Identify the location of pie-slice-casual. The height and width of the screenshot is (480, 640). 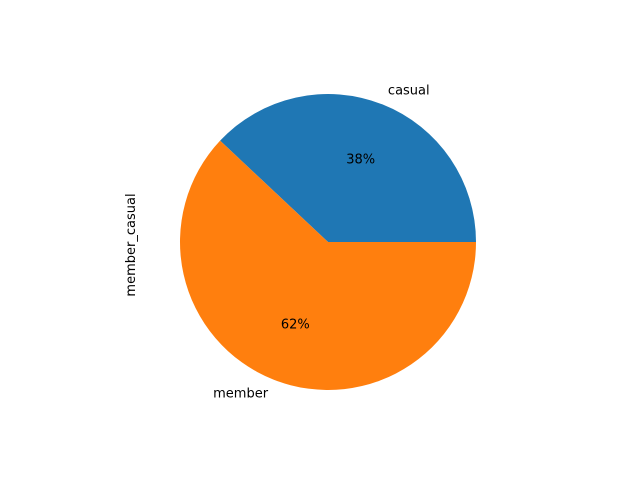
(348, 167).